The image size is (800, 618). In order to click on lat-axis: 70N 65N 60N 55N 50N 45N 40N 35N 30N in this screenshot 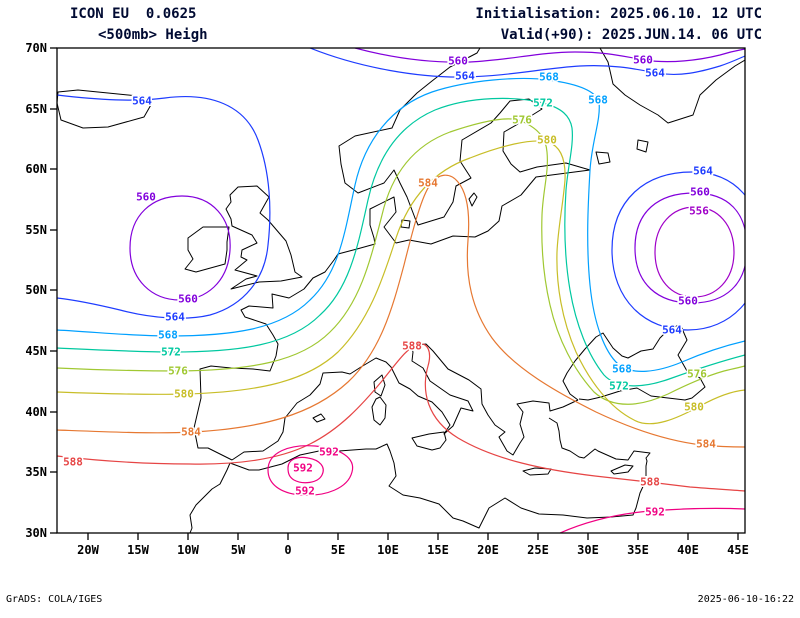, I will do `click(41, 290)`.